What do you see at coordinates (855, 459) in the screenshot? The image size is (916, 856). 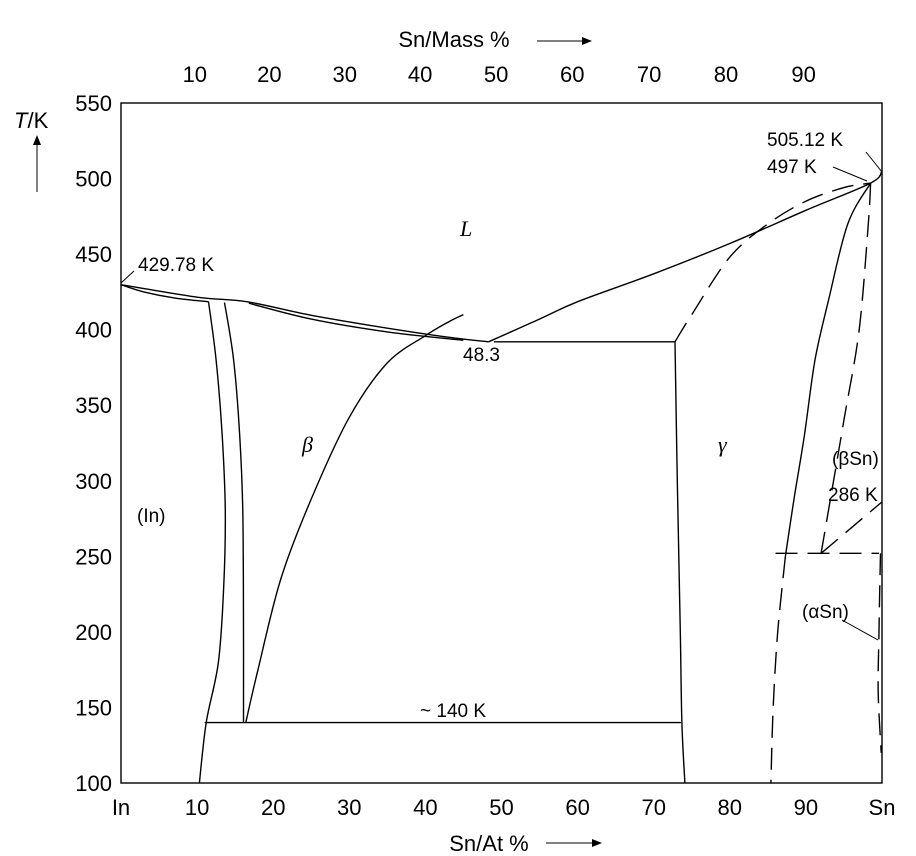 I see `phase-beta-sn-label: (βSn)` at bounding box center [855, 459].